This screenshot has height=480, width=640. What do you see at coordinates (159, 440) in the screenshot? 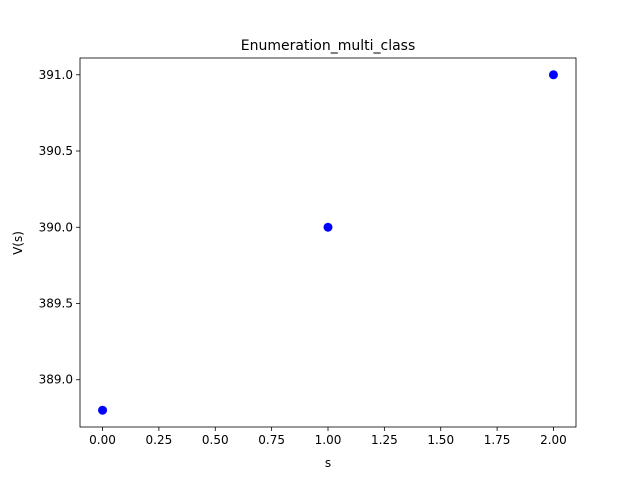
I see `x-tick-label: 0.25` at bounding box center [159, 440].